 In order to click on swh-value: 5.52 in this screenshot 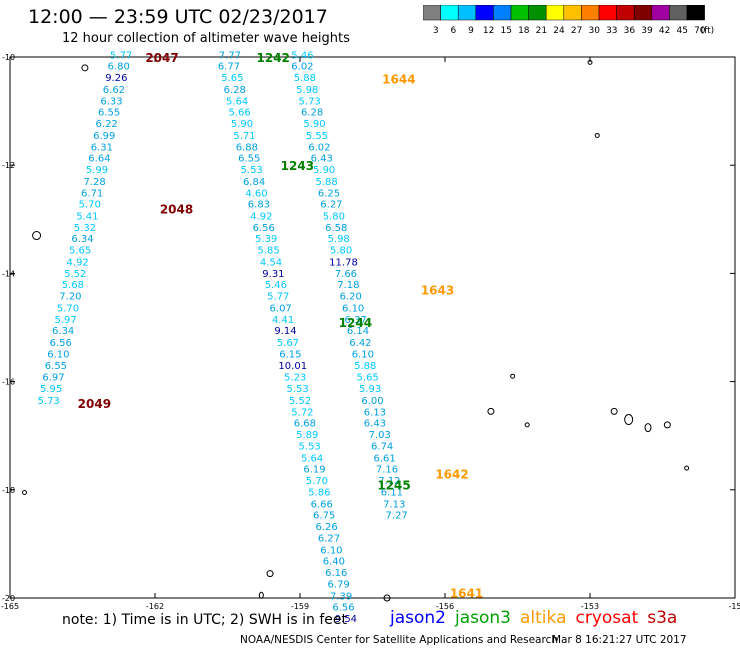, I will do `click(300, 401)`.